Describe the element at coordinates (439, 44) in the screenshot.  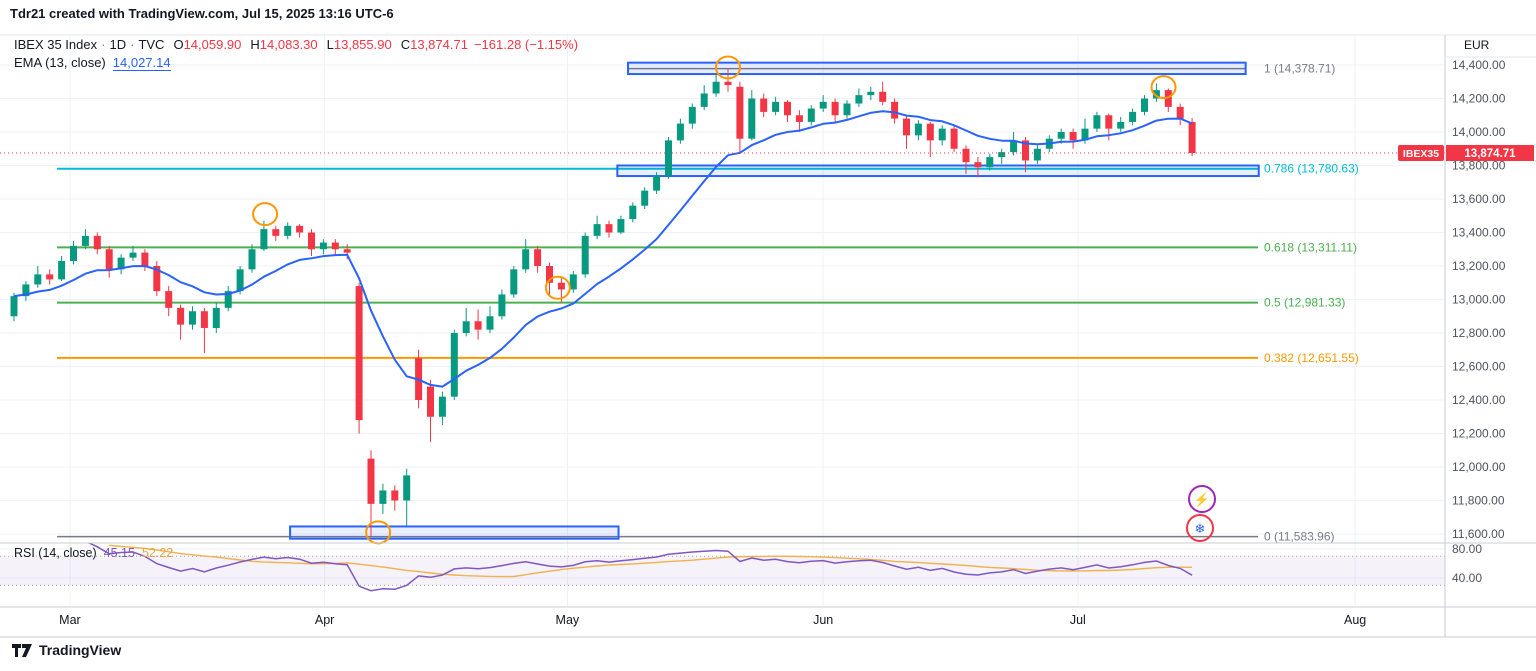
I see `close-value: 13,874.71` at that location.